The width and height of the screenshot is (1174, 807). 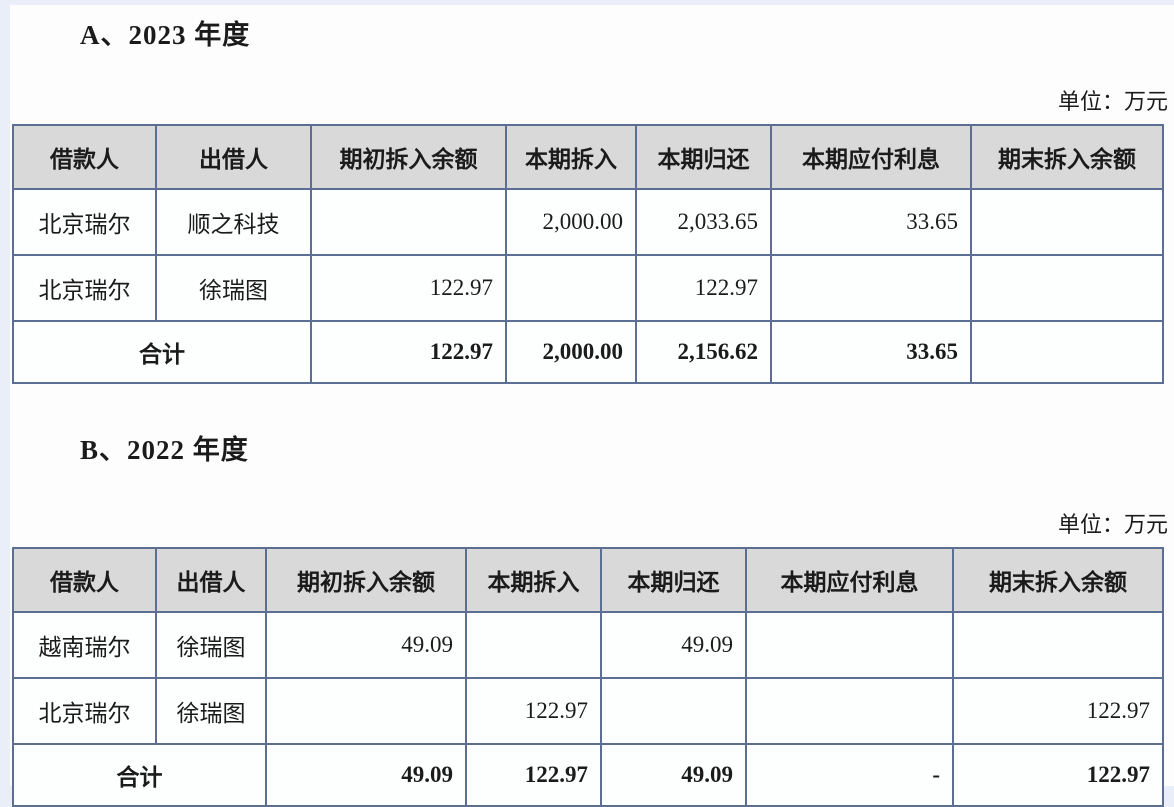 What do you see at coordinates (571, 222) in the screenshot?
I see `cell-borrowed: 2,000.00` at bounding box center [571, 222].